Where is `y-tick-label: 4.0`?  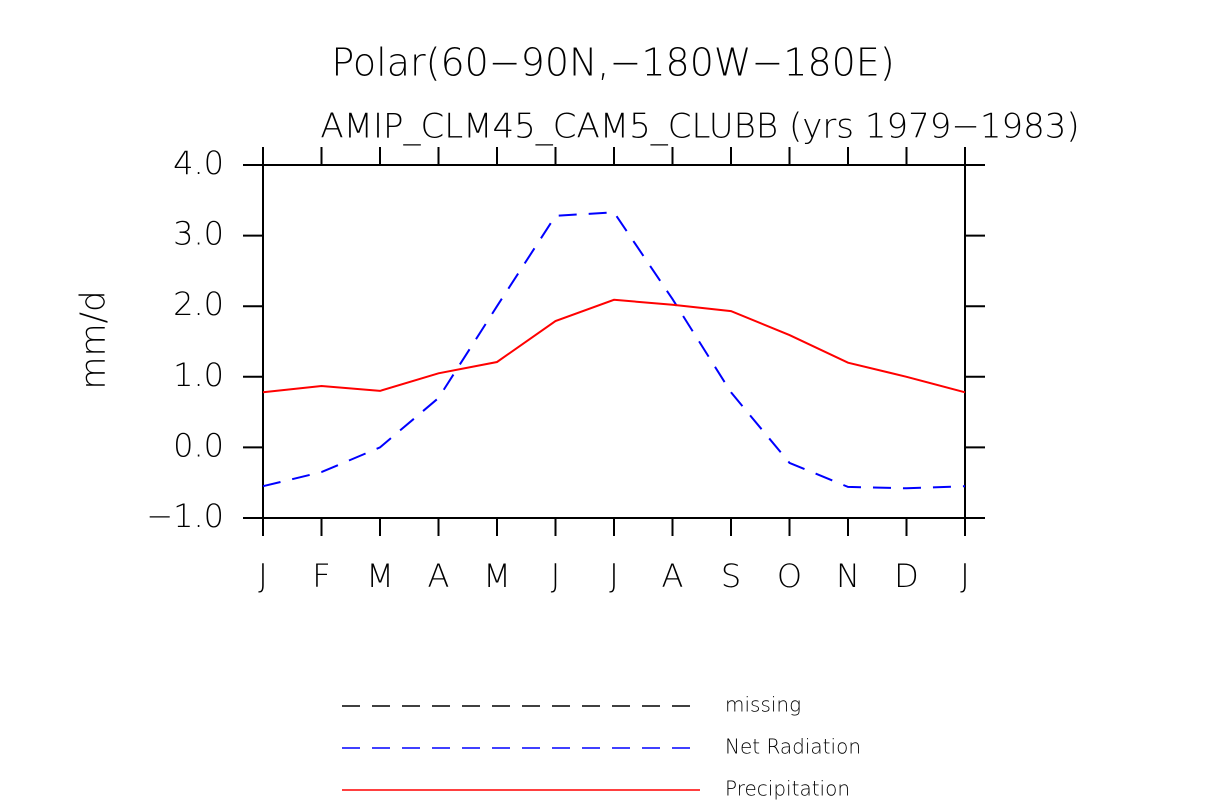 y-tick-label: 4.0 is located at coordinates (198, 163).